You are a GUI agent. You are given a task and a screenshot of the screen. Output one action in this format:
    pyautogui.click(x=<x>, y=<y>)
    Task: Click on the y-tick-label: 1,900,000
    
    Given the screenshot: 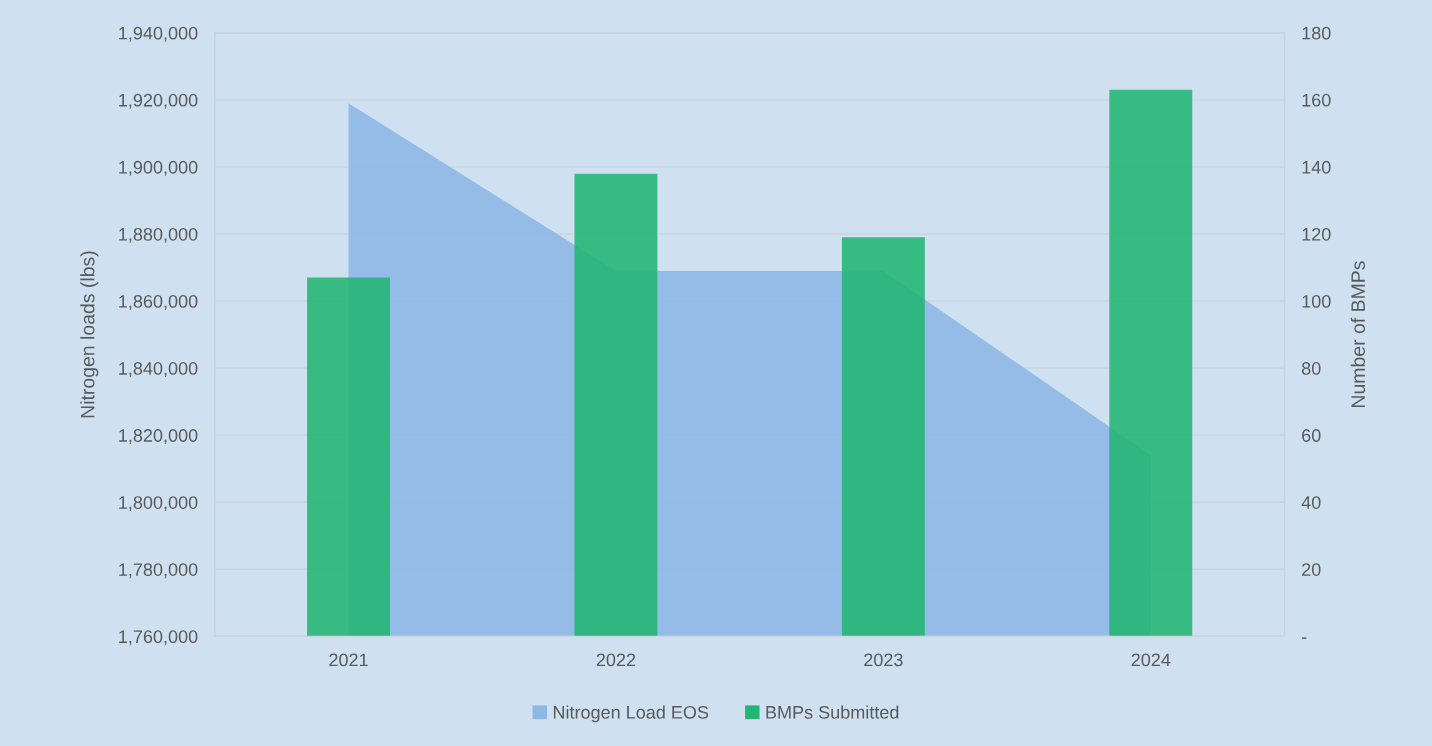 What is the action you would take?
    pyautogui.click(x=158, y=168)
    